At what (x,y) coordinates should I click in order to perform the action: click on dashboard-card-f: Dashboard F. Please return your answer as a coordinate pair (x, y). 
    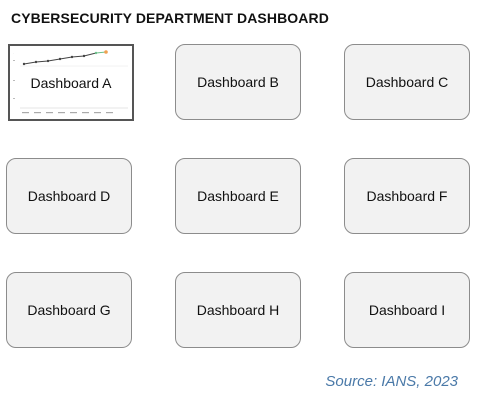
    Looking at the image, I should click on (407, 196).